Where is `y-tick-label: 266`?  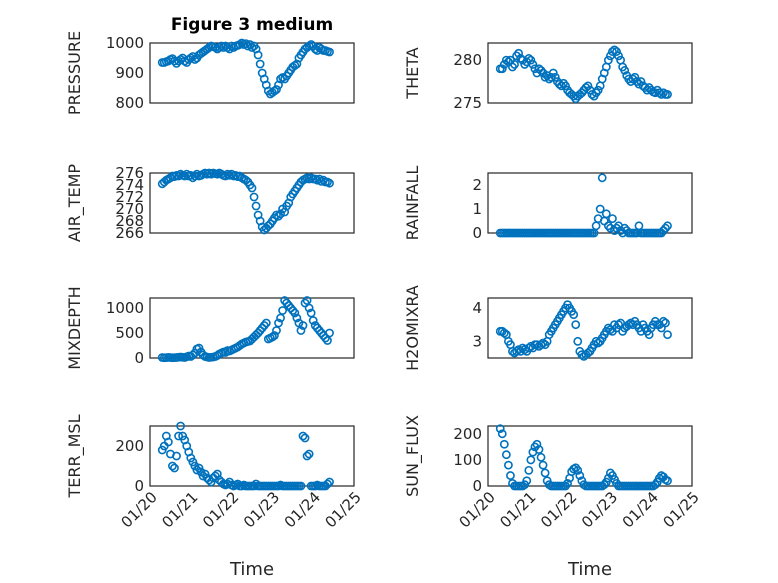 y-tick-label: 266 is located at coordinates (129, 233).